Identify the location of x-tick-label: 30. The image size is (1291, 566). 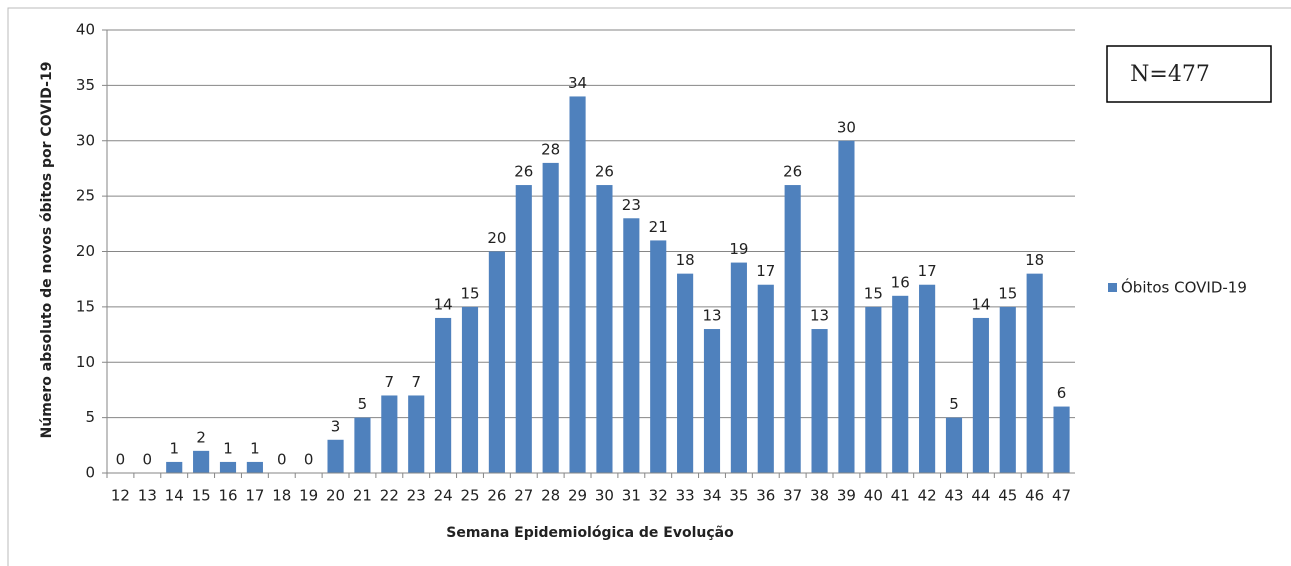
(604, 496).